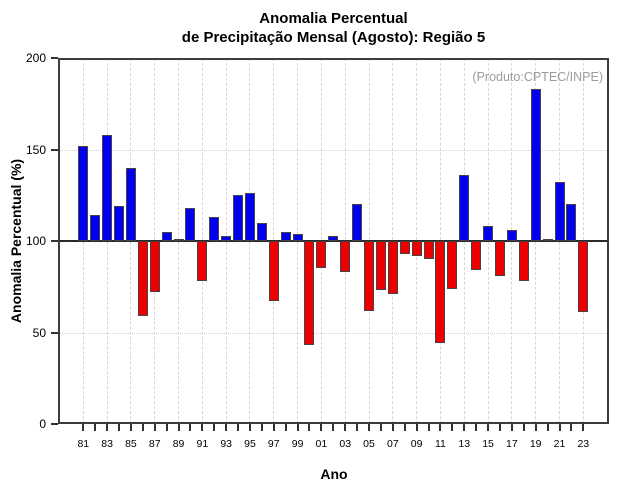 Image resolution: width=640 pixels, height=500 pixels. I want to click on bar-1993, so click(226, 238).